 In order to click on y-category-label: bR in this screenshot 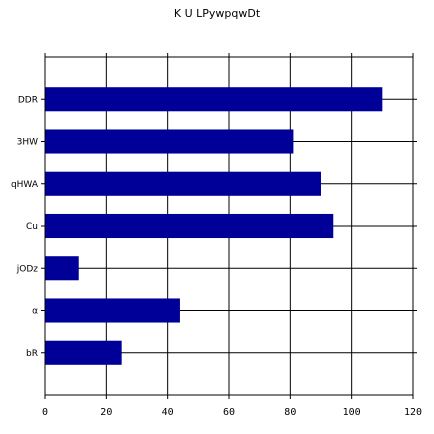, I will do `click(32, 354)`.